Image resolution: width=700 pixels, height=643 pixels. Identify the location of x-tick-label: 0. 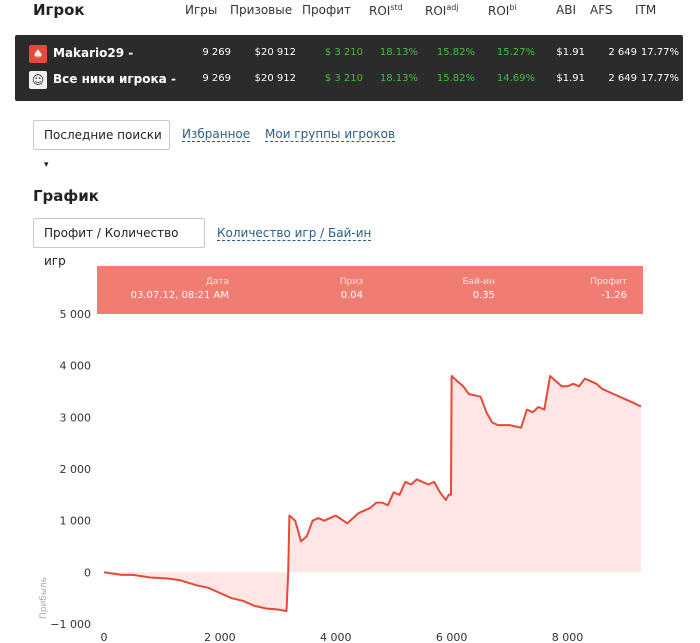
(104, 637).